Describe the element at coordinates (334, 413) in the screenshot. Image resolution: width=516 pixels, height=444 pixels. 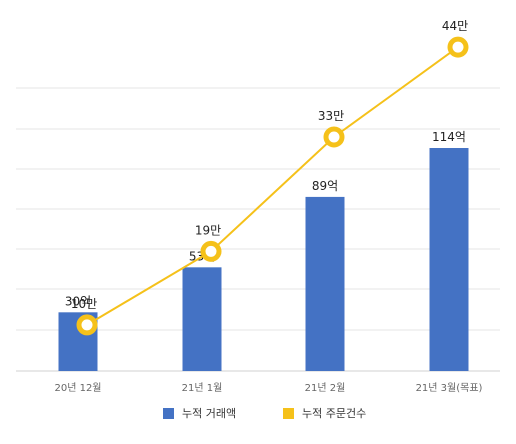
I see `legend-label-line: 누적 주문건수` at that location.